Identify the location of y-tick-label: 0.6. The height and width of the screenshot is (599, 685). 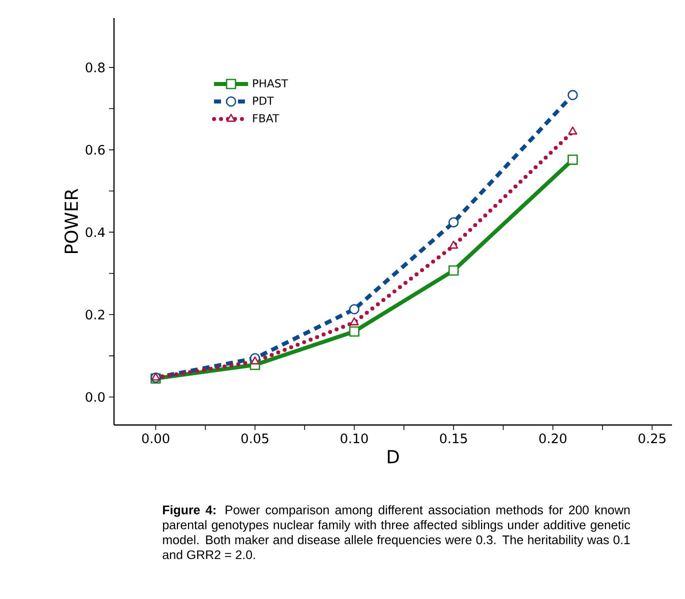
(95, 149).